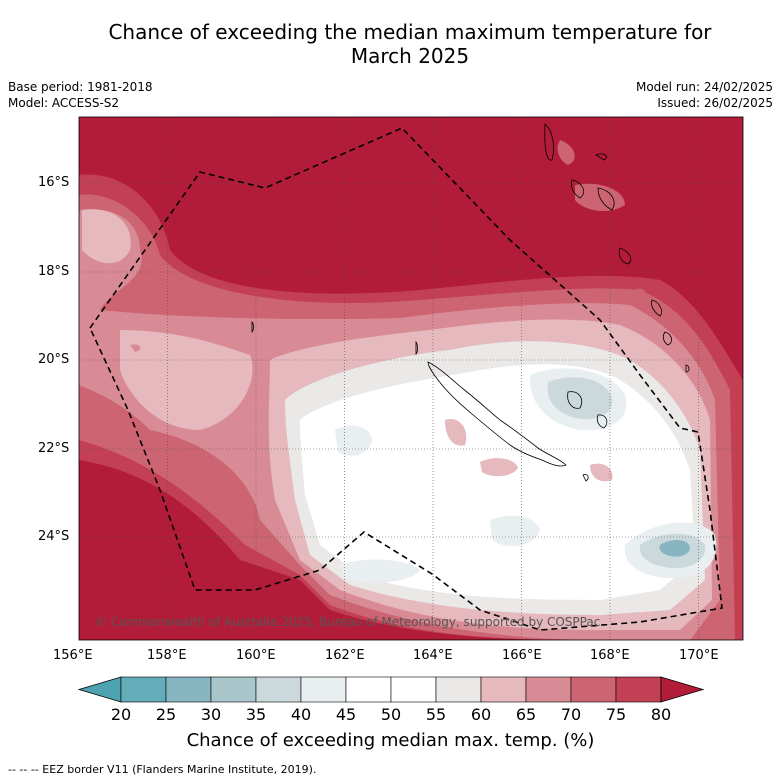 The image size is (781, 781). What do you see at coordinates (526, 714) in the screenshot?
I see `colorbar-tick-label: 65` at bounding box center [526, 714].